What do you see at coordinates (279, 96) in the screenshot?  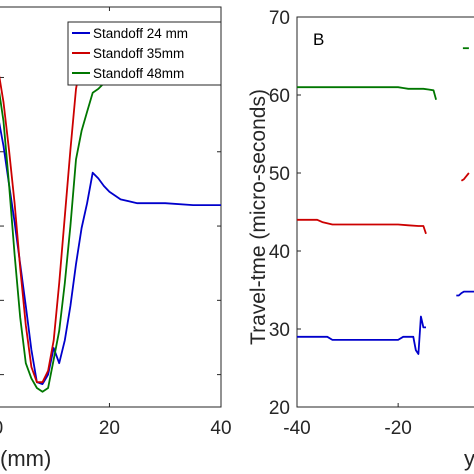 I see `panel-b-ytick-label: 60` at bounding box center [279, 96].